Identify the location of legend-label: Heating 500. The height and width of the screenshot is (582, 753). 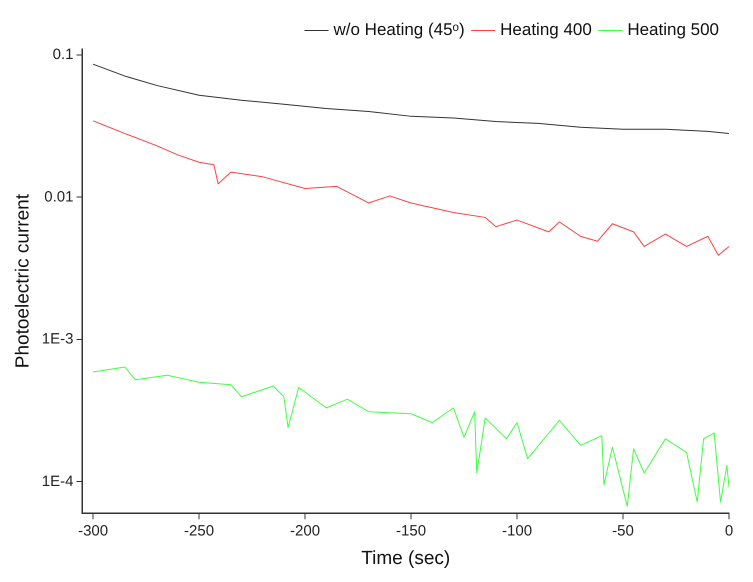
(673, 30).